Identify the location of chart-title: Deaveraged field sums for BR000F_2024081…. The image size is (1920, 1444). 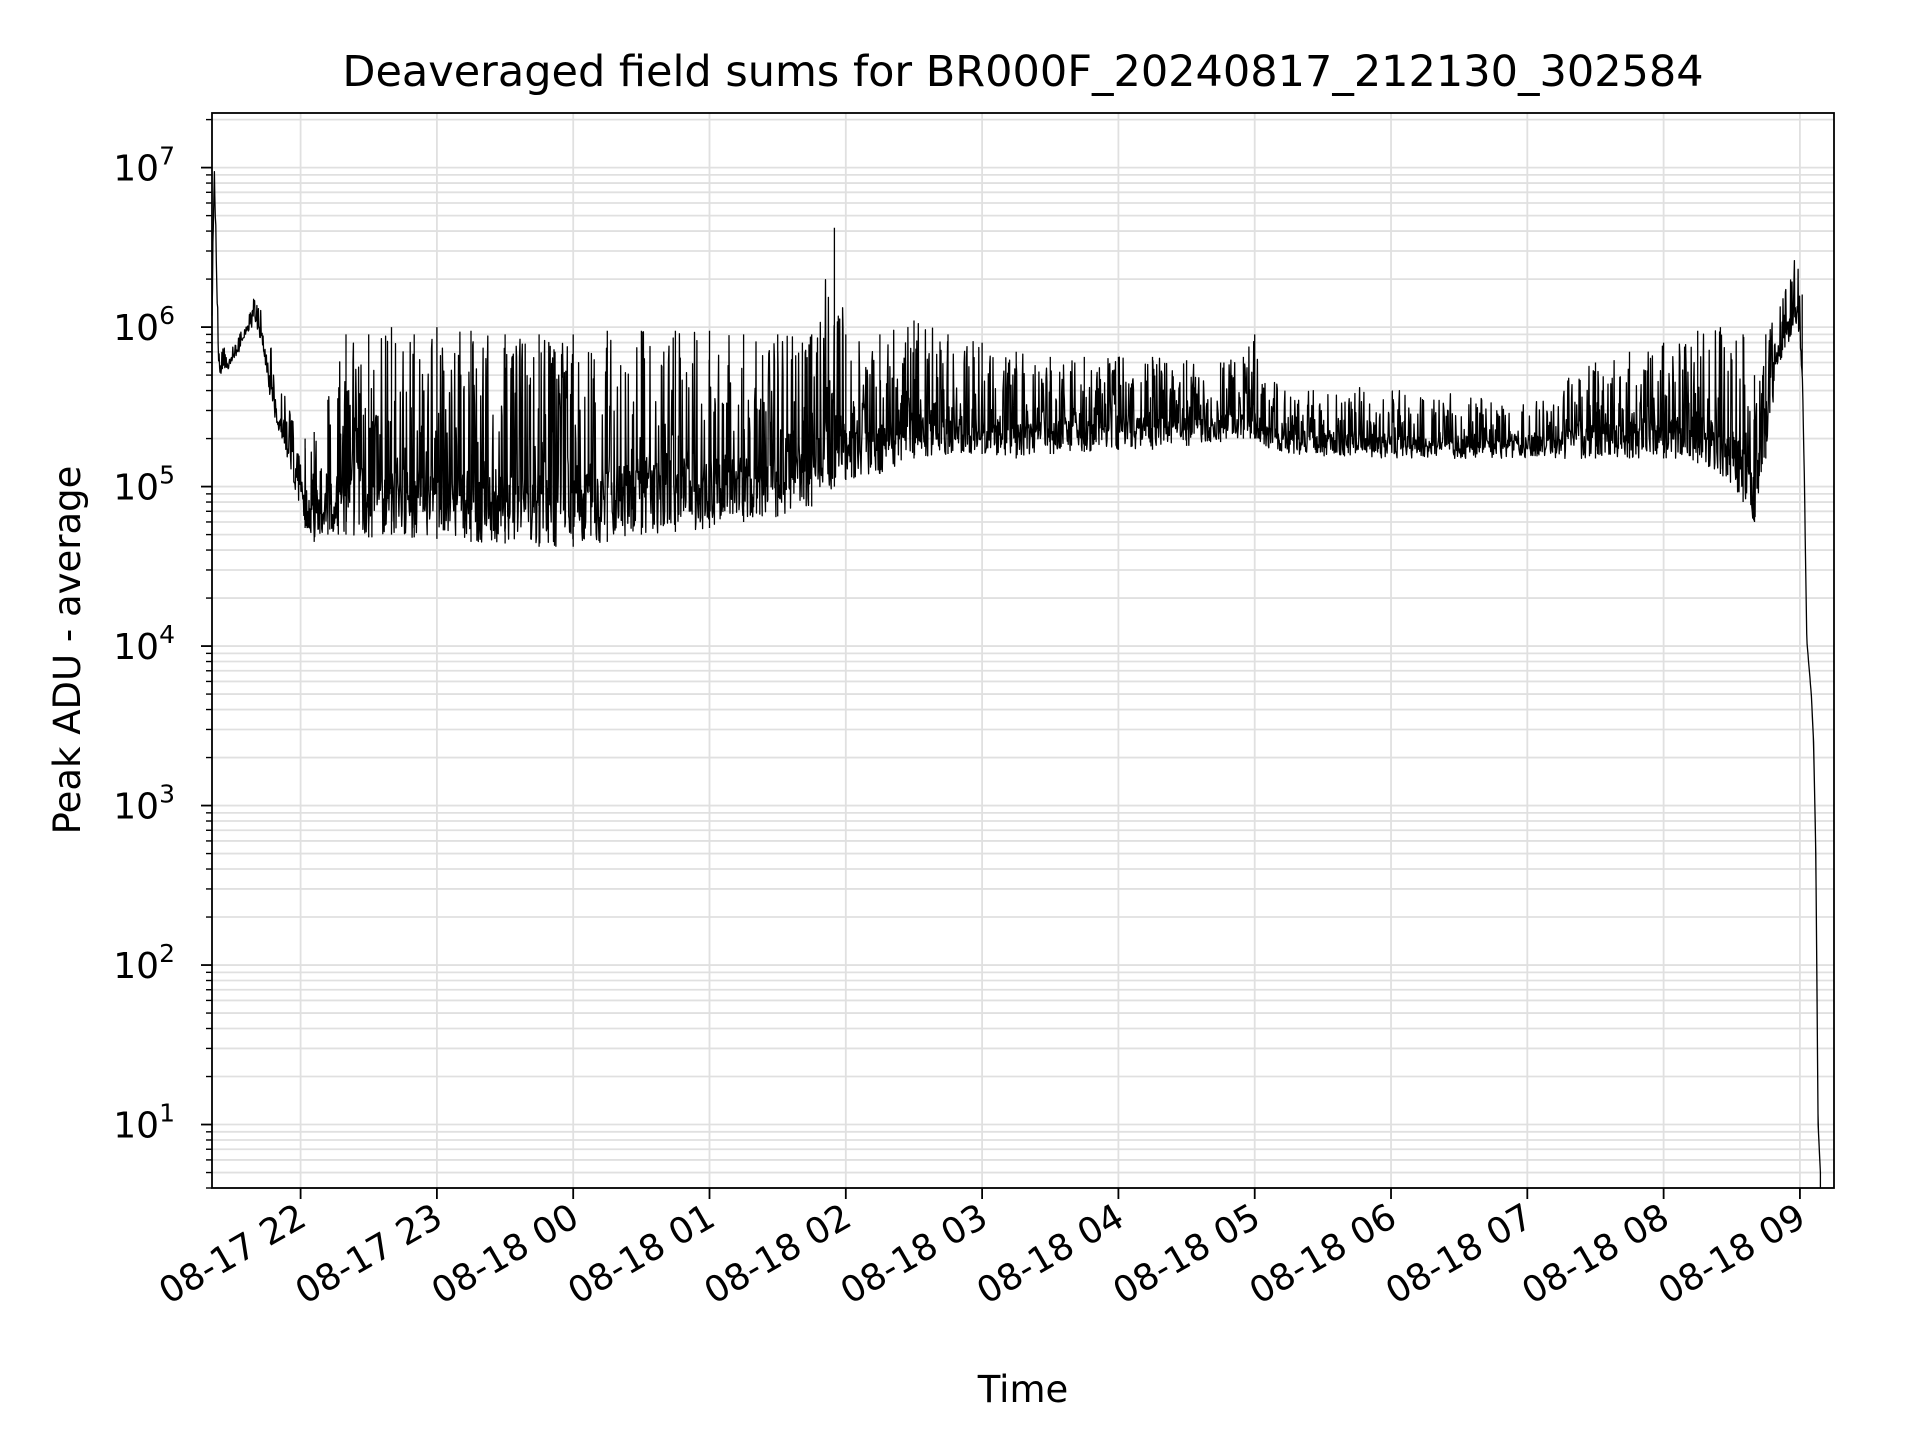
(1022, 72).